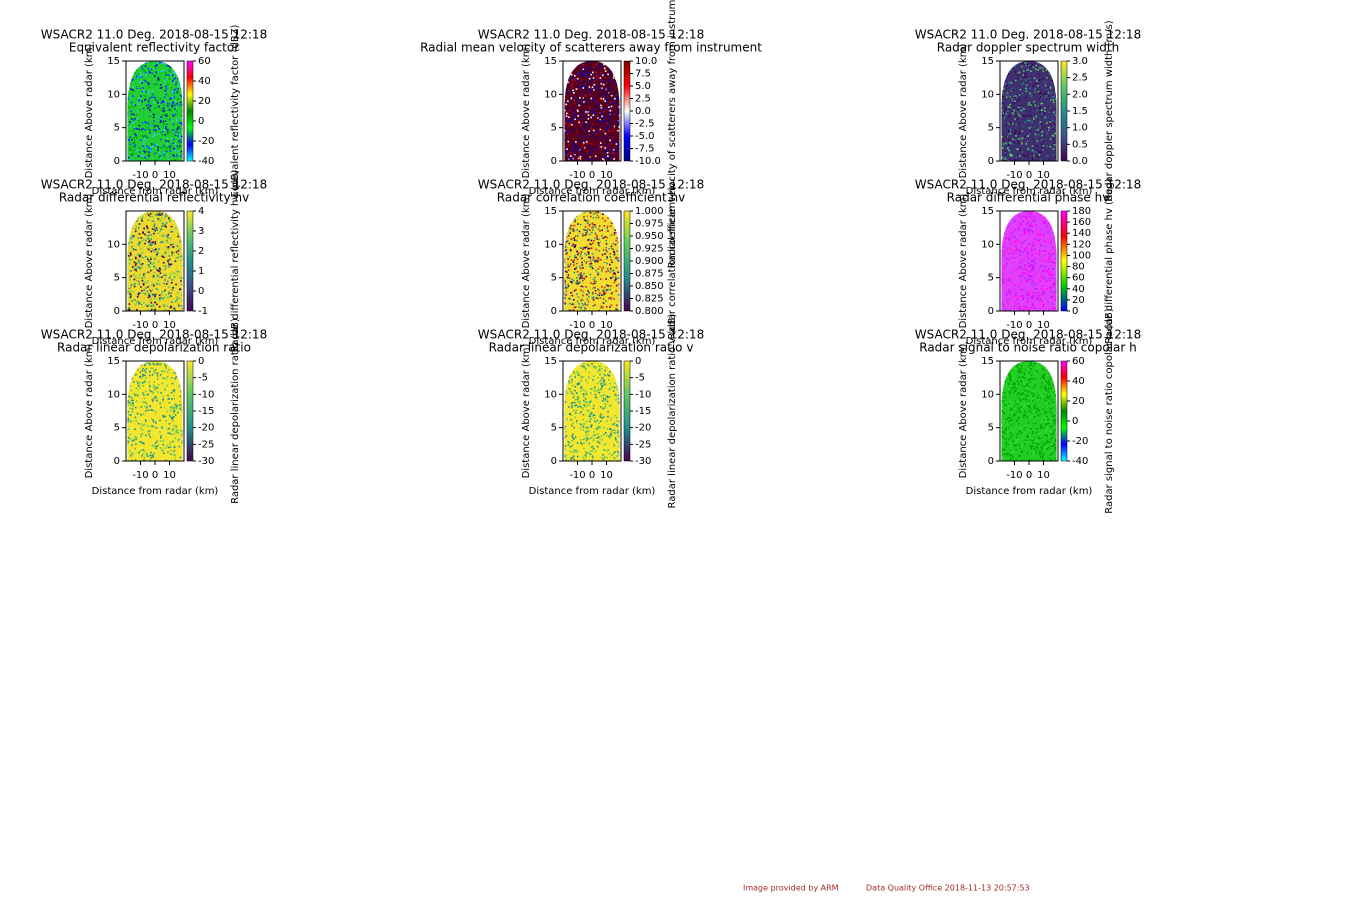 This screenshot has width=1350, height=900. What do you see at coordinates (1029, 111) in the screenshot?
I see `radar-image` at bounding box center [1029, 111].